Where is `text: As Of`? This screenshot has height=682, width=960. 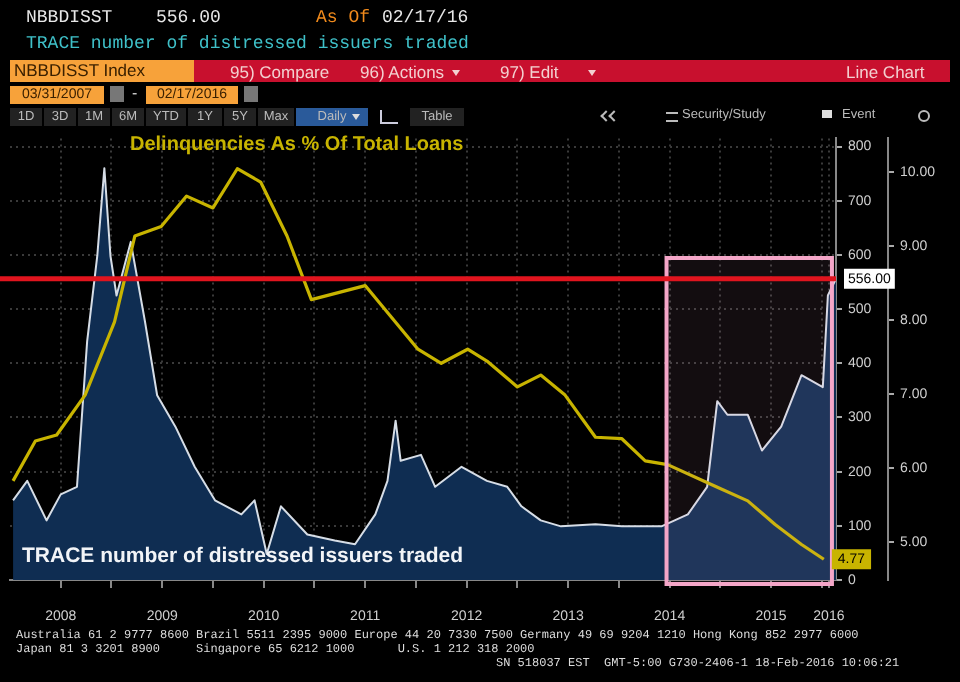
text: As Of is located at coordinates (343, 18).